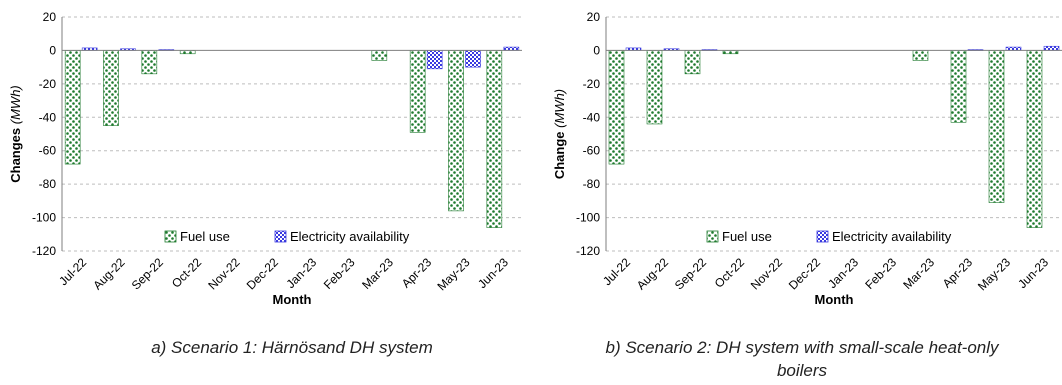 The image size is (1062, 385). Describe the element at coordinates (559, 155) in the screenshot. I see `y-axis-label-main: Change` at that location.